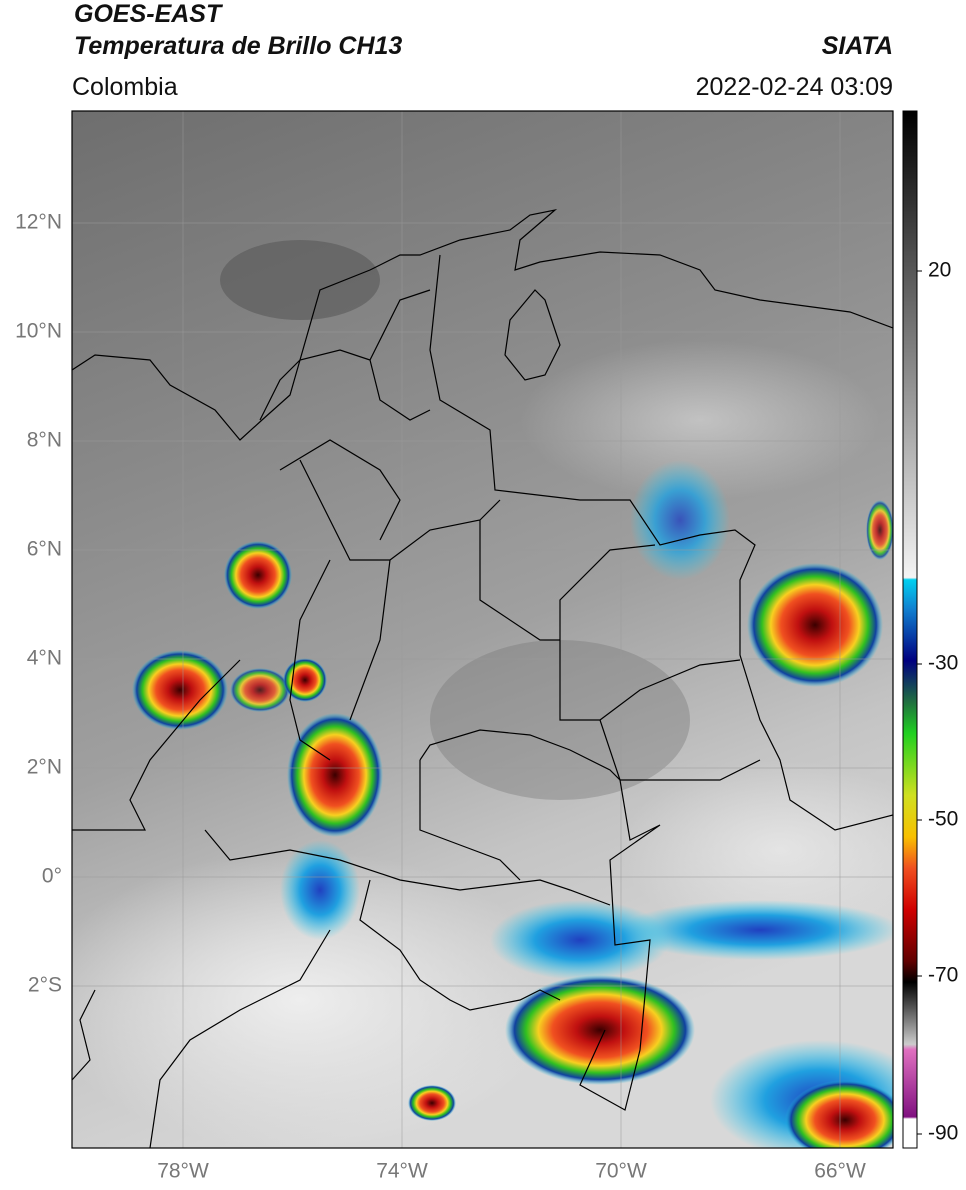  Describe the element at coordinates (44, 440) in the screenshot. I see `lat-label: 8°N` at that location.